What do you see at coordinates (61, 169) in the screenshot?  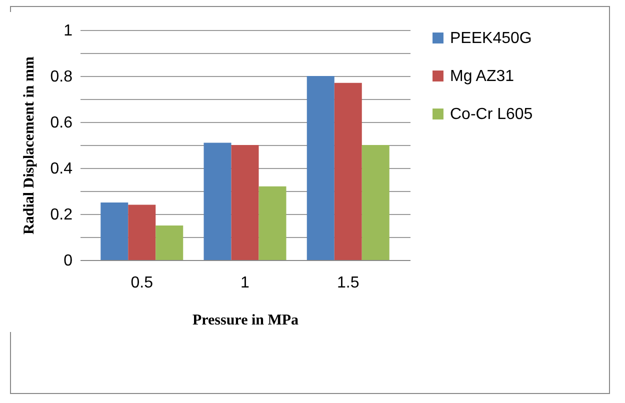 I see `y-tick-label: 0.4` at bounding box center [61, 169].